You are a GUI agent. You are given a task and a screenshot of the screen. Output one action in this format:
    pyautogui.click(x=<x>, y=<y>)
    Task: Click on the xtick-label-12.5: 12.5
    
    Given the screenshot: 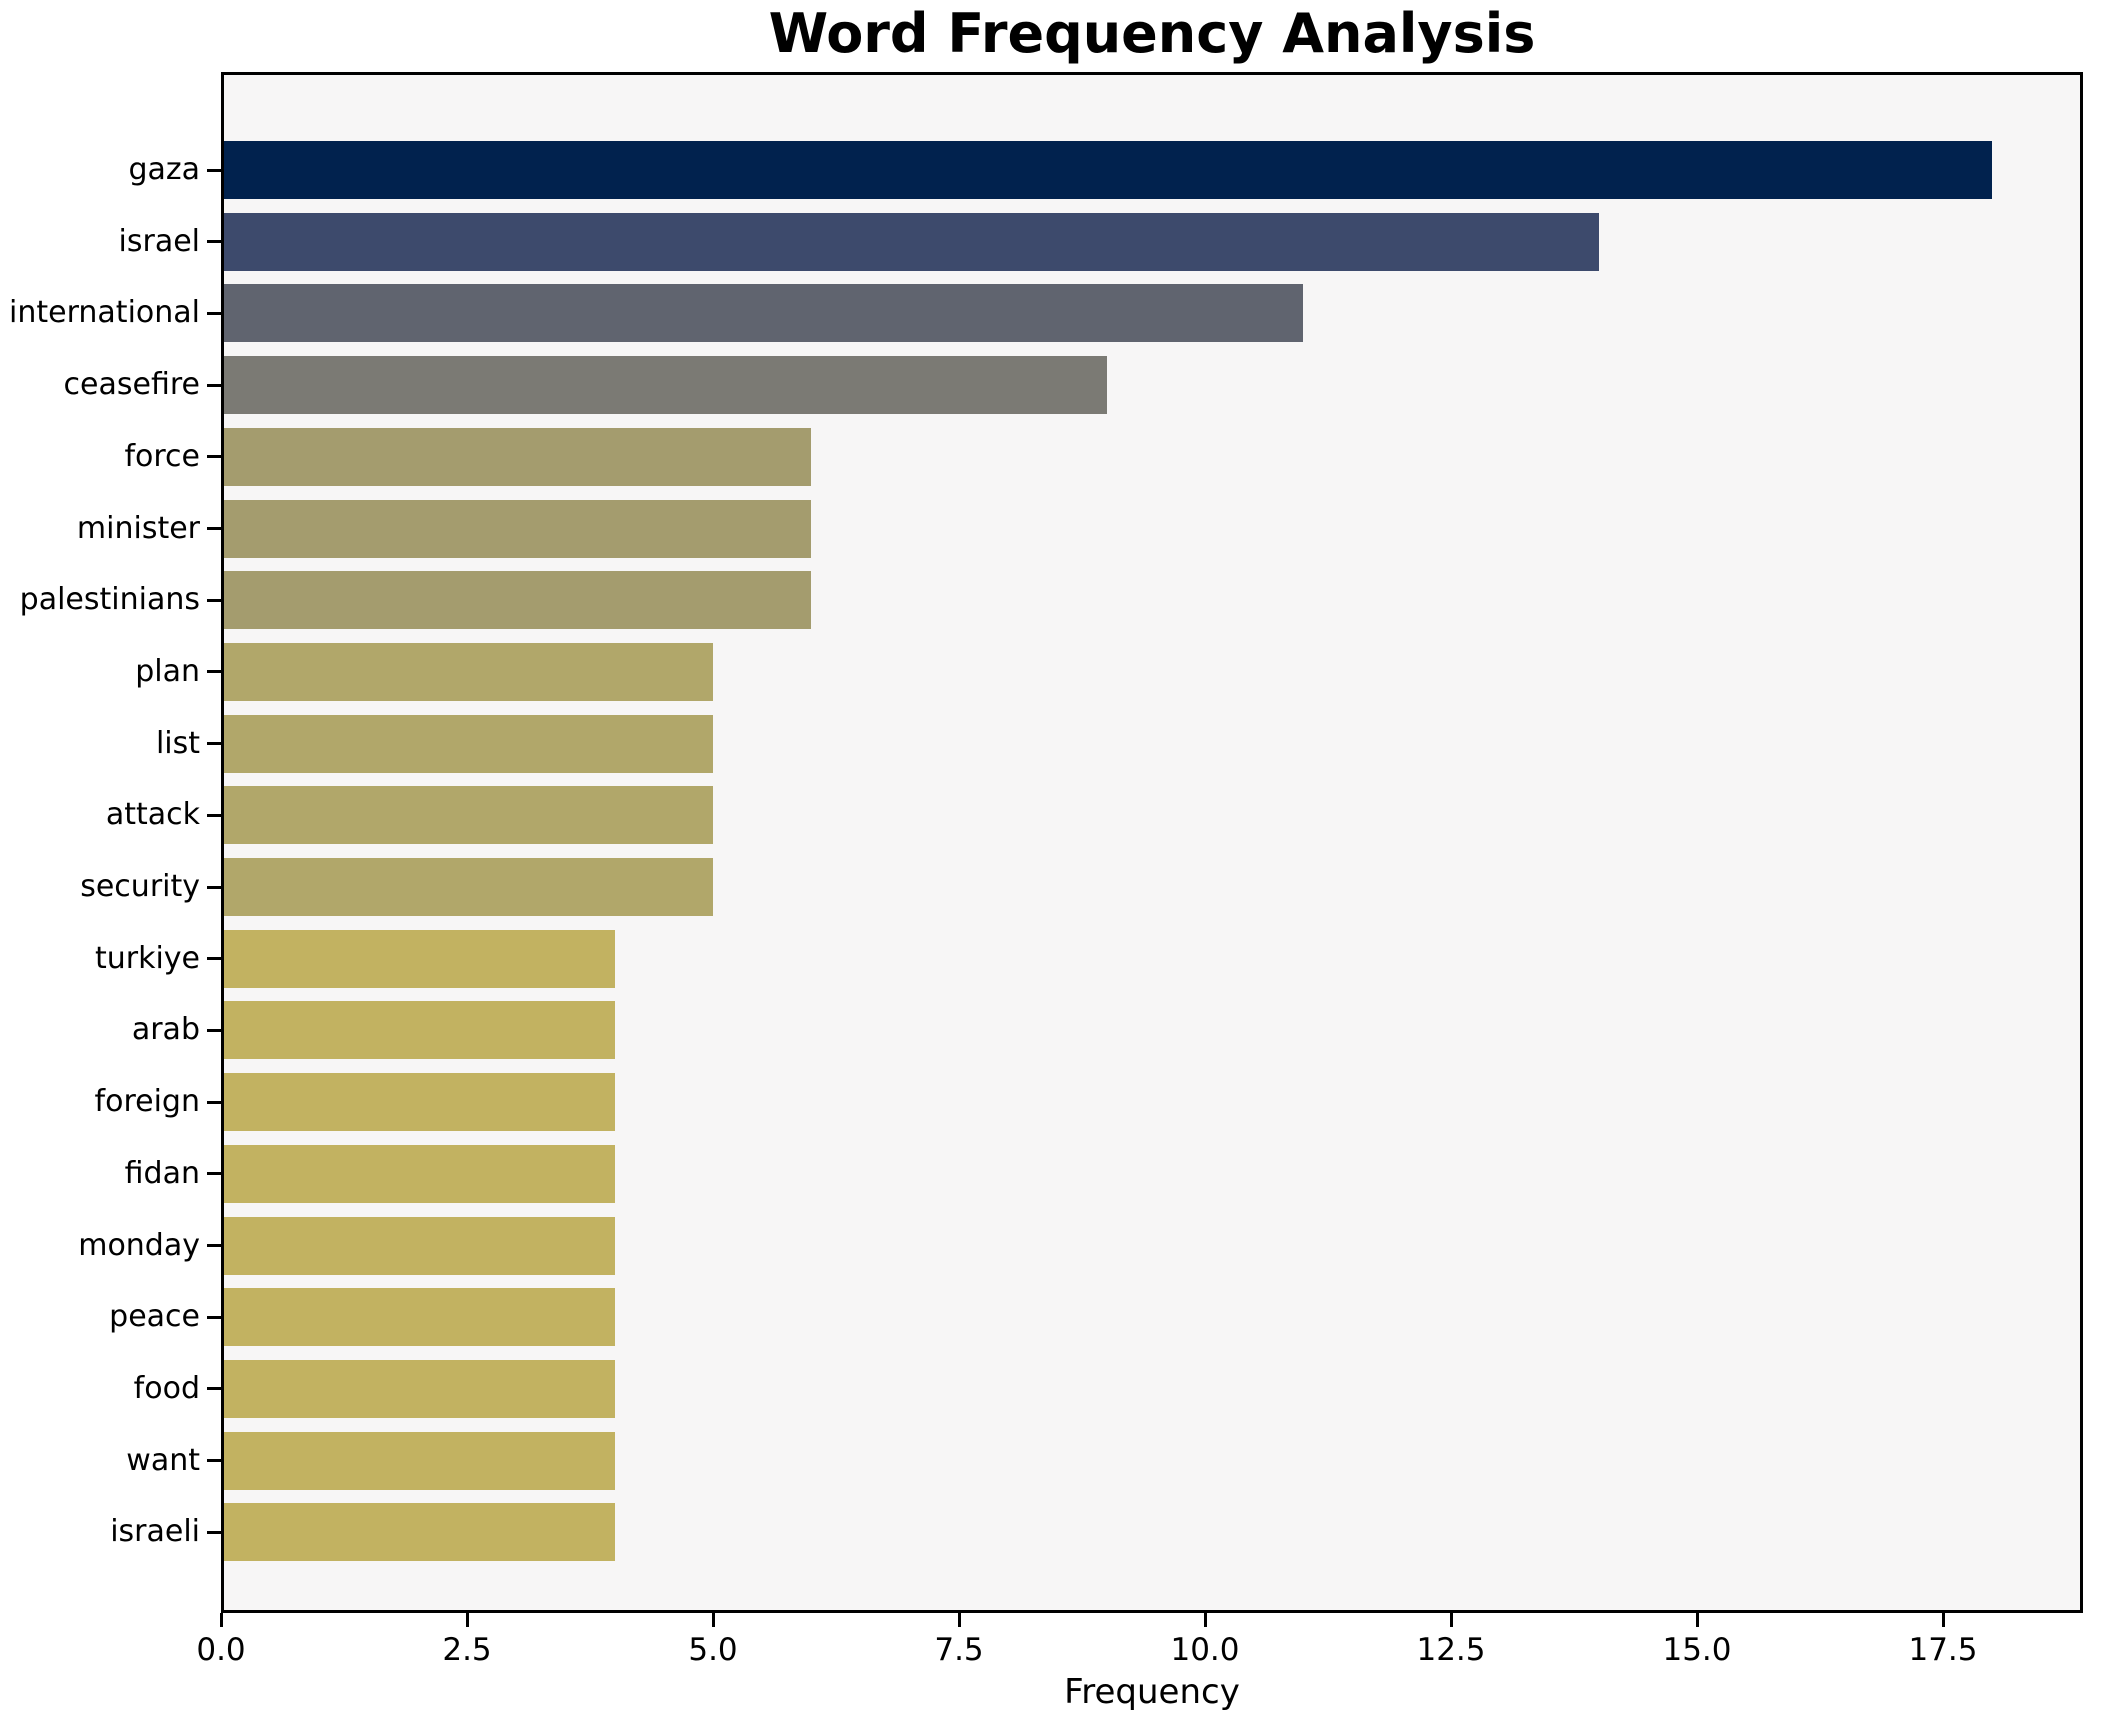 What is the action you would take?
    pyautogui.click(x=1451, y=1650)
    